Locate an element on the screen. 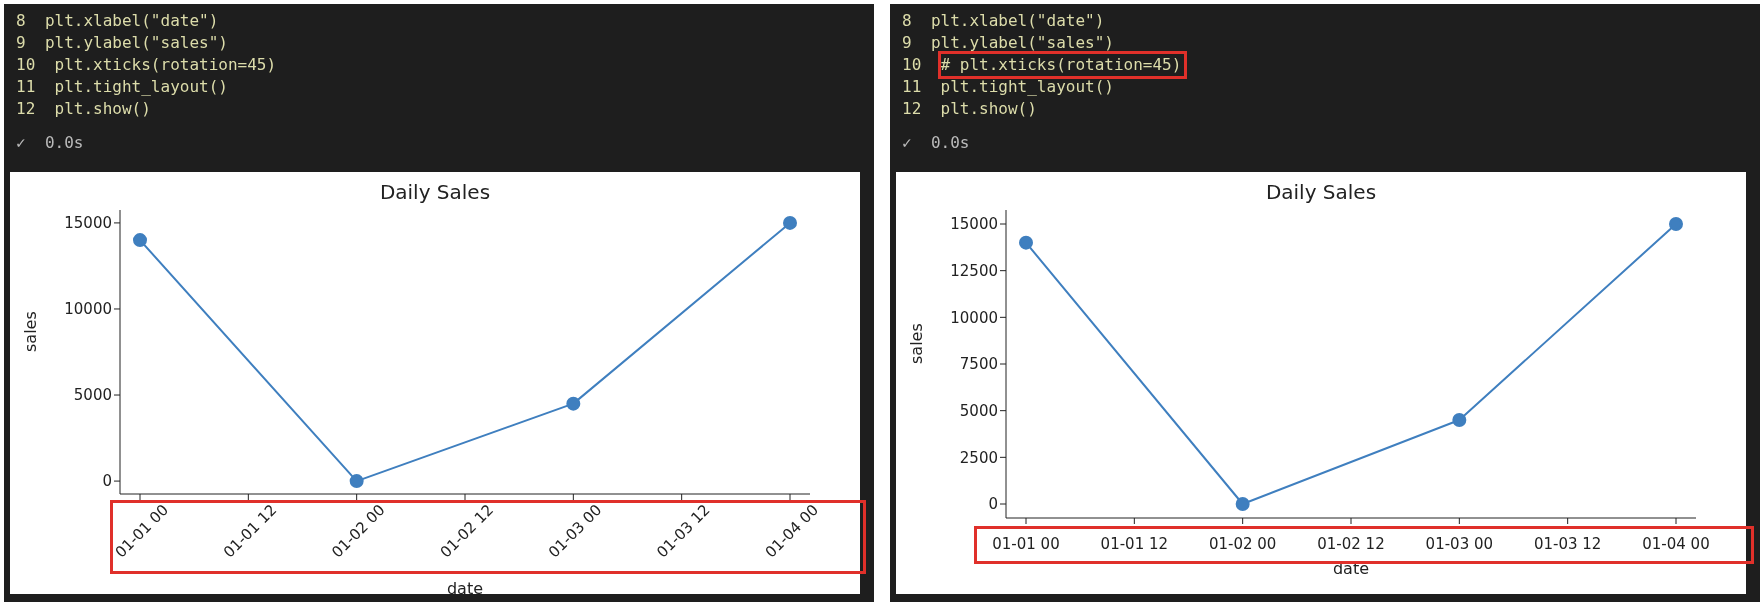  x-tick-label: 01-03 12 is located at coordinates (1567, 544).